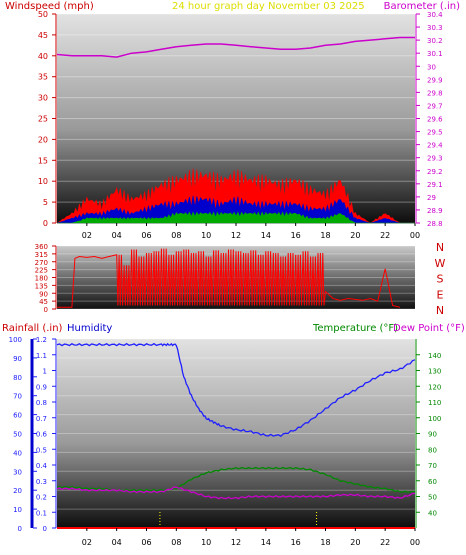 This screenshot has height=555, width=466. Describe the element at coordinates (435, 80) in the screenshot. I see `tick-label: 29.9` at that location.